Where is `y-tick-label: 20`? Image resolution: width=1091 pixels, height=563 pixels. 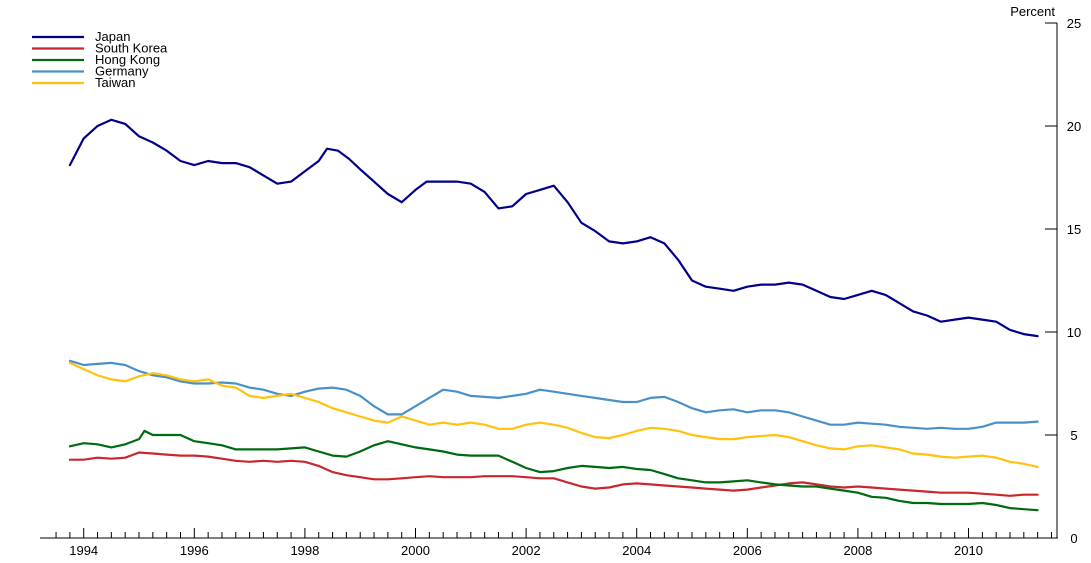
y-tick-label: 20 is located at coordinates (1074, 126).